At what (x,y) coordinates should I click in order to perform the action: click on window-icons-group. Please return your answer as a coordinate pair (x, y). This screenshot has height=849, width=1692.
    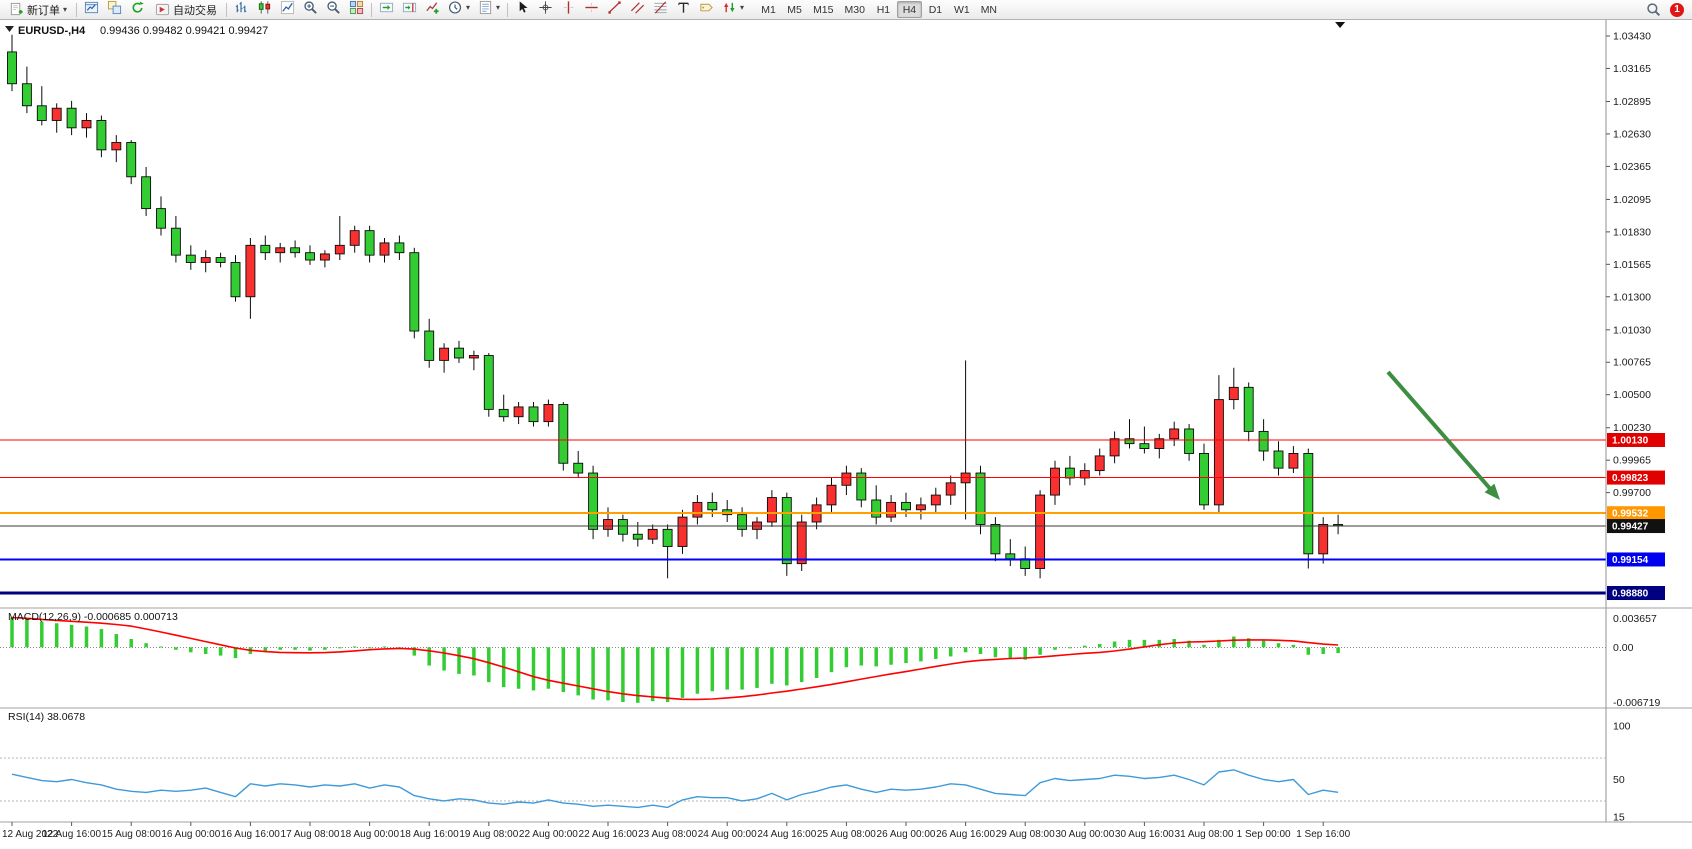
    Looking at the image, I should click on (114, 10).